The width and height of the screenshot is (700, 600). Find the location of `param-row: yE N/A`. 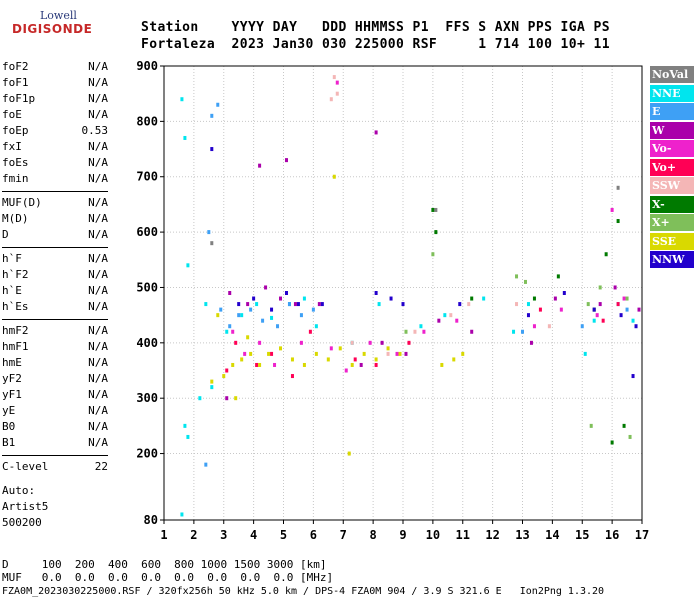

param-row: yE N/A is located at coordinates (55, 412).